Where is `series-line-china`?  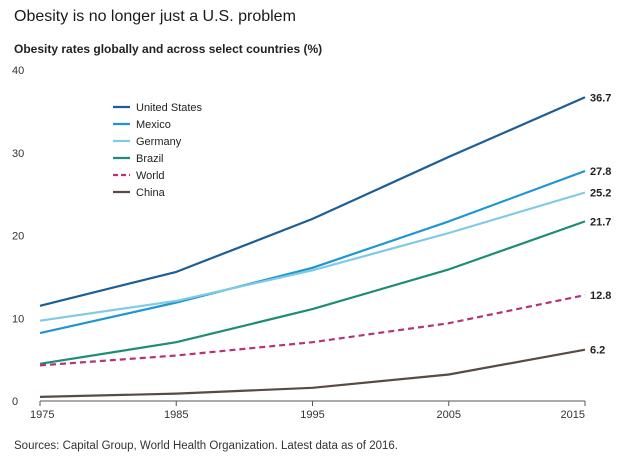 series-line-china is located at coordinates (312, 373).